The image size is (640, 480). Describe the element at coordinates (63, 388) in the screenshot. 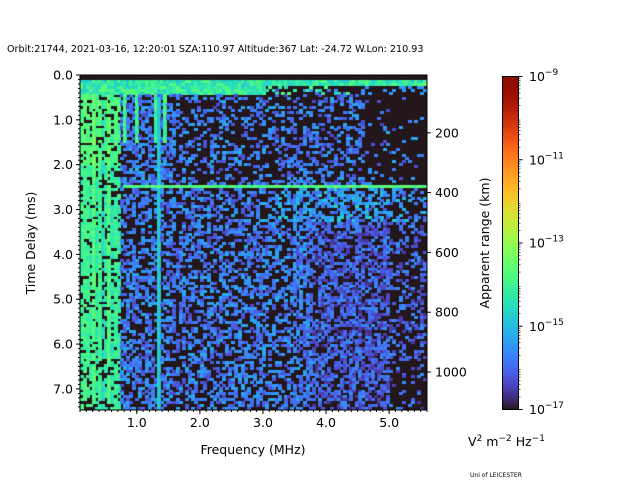

I see `y-tick-label: 7.0` at that location.